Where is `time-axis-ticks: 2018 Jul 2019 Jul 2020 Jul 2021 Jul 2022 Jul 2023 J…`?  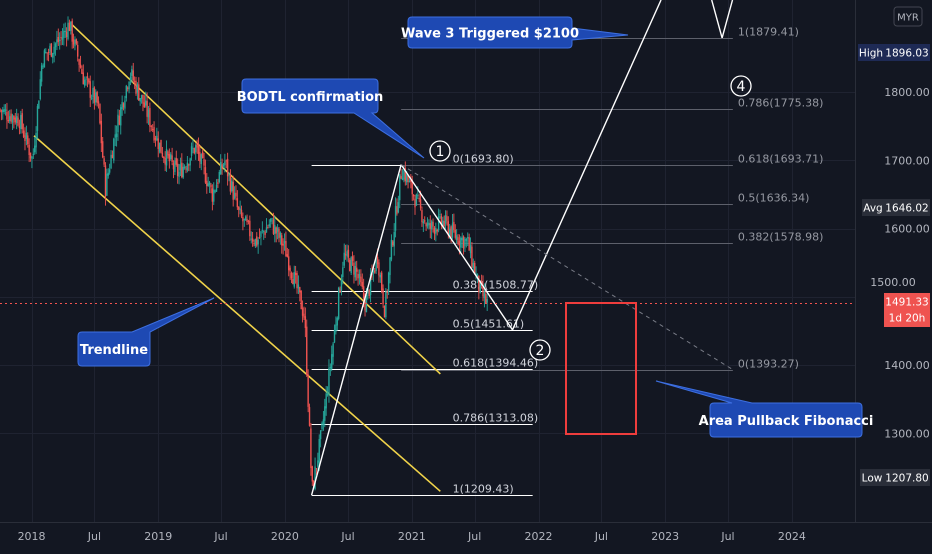 time-axis-ticks: 2018 Jul 2019 Jul 2020 Jul 2021 Jul 2022 Jul 2023 J… is located at coordinates (412, 536).